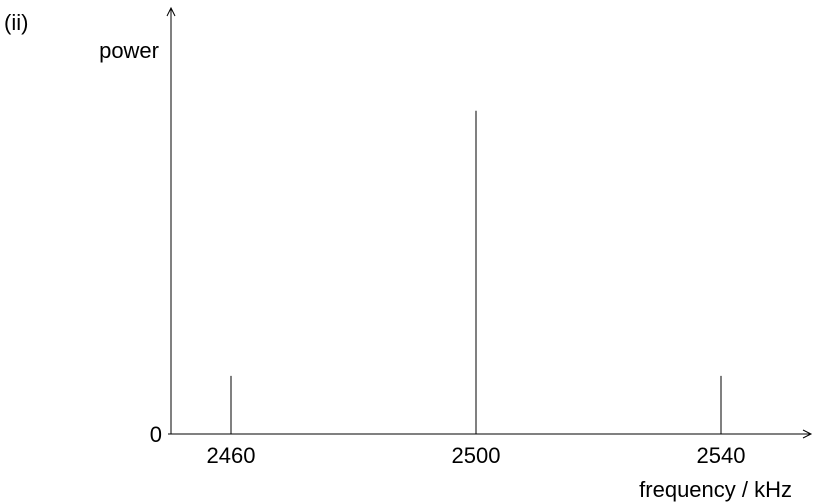  Describe the element at coordinates (129, 50) in the screenshot. I see `y-axis-label: power` at that location.